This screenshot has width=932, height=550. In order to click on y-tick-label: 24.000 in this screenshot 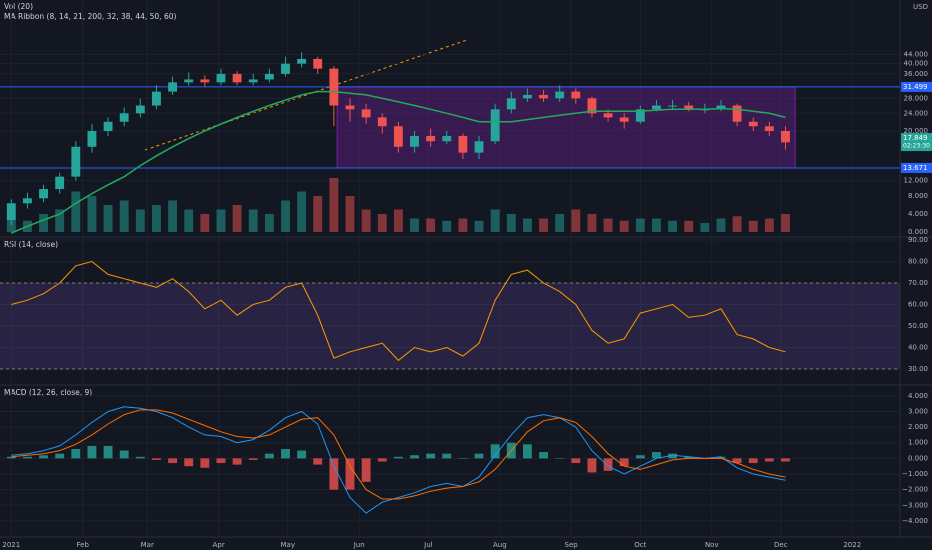, I will do `click(916, 113)`.